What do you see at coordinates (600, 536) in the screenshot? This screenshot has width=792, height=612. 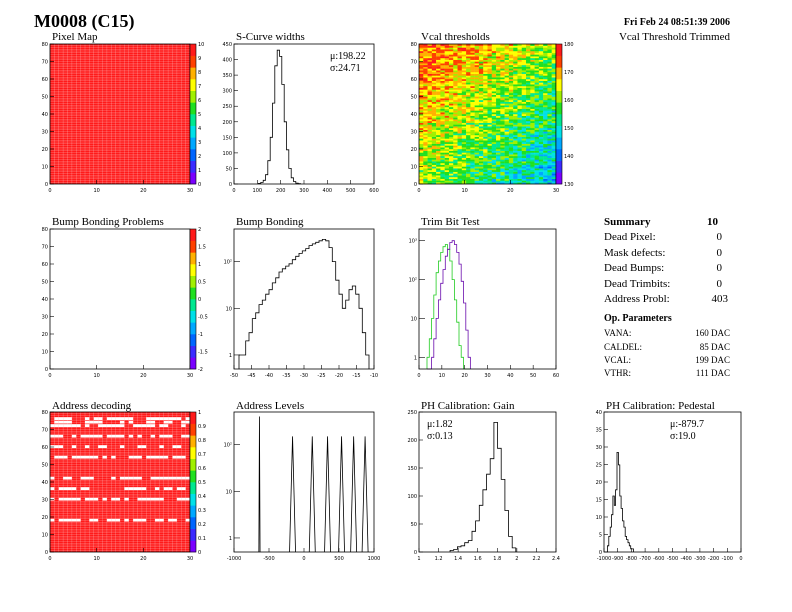 I see `y-tick-label: 5` at bounding box center [600, 536].